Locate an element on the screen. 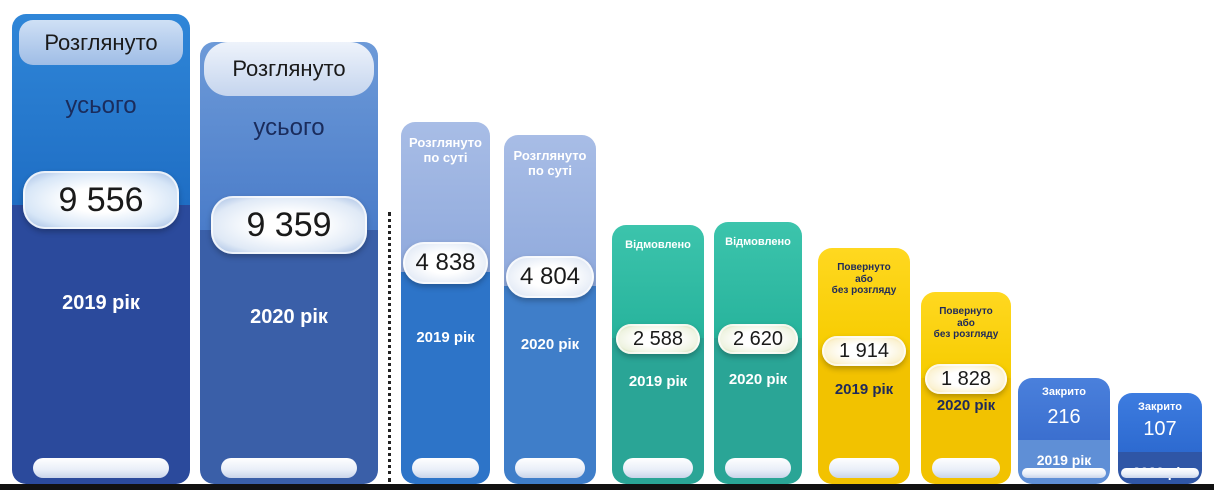  bar-6: Відмовлено 2 620 2020 рік is located at coordinates (758, 353).